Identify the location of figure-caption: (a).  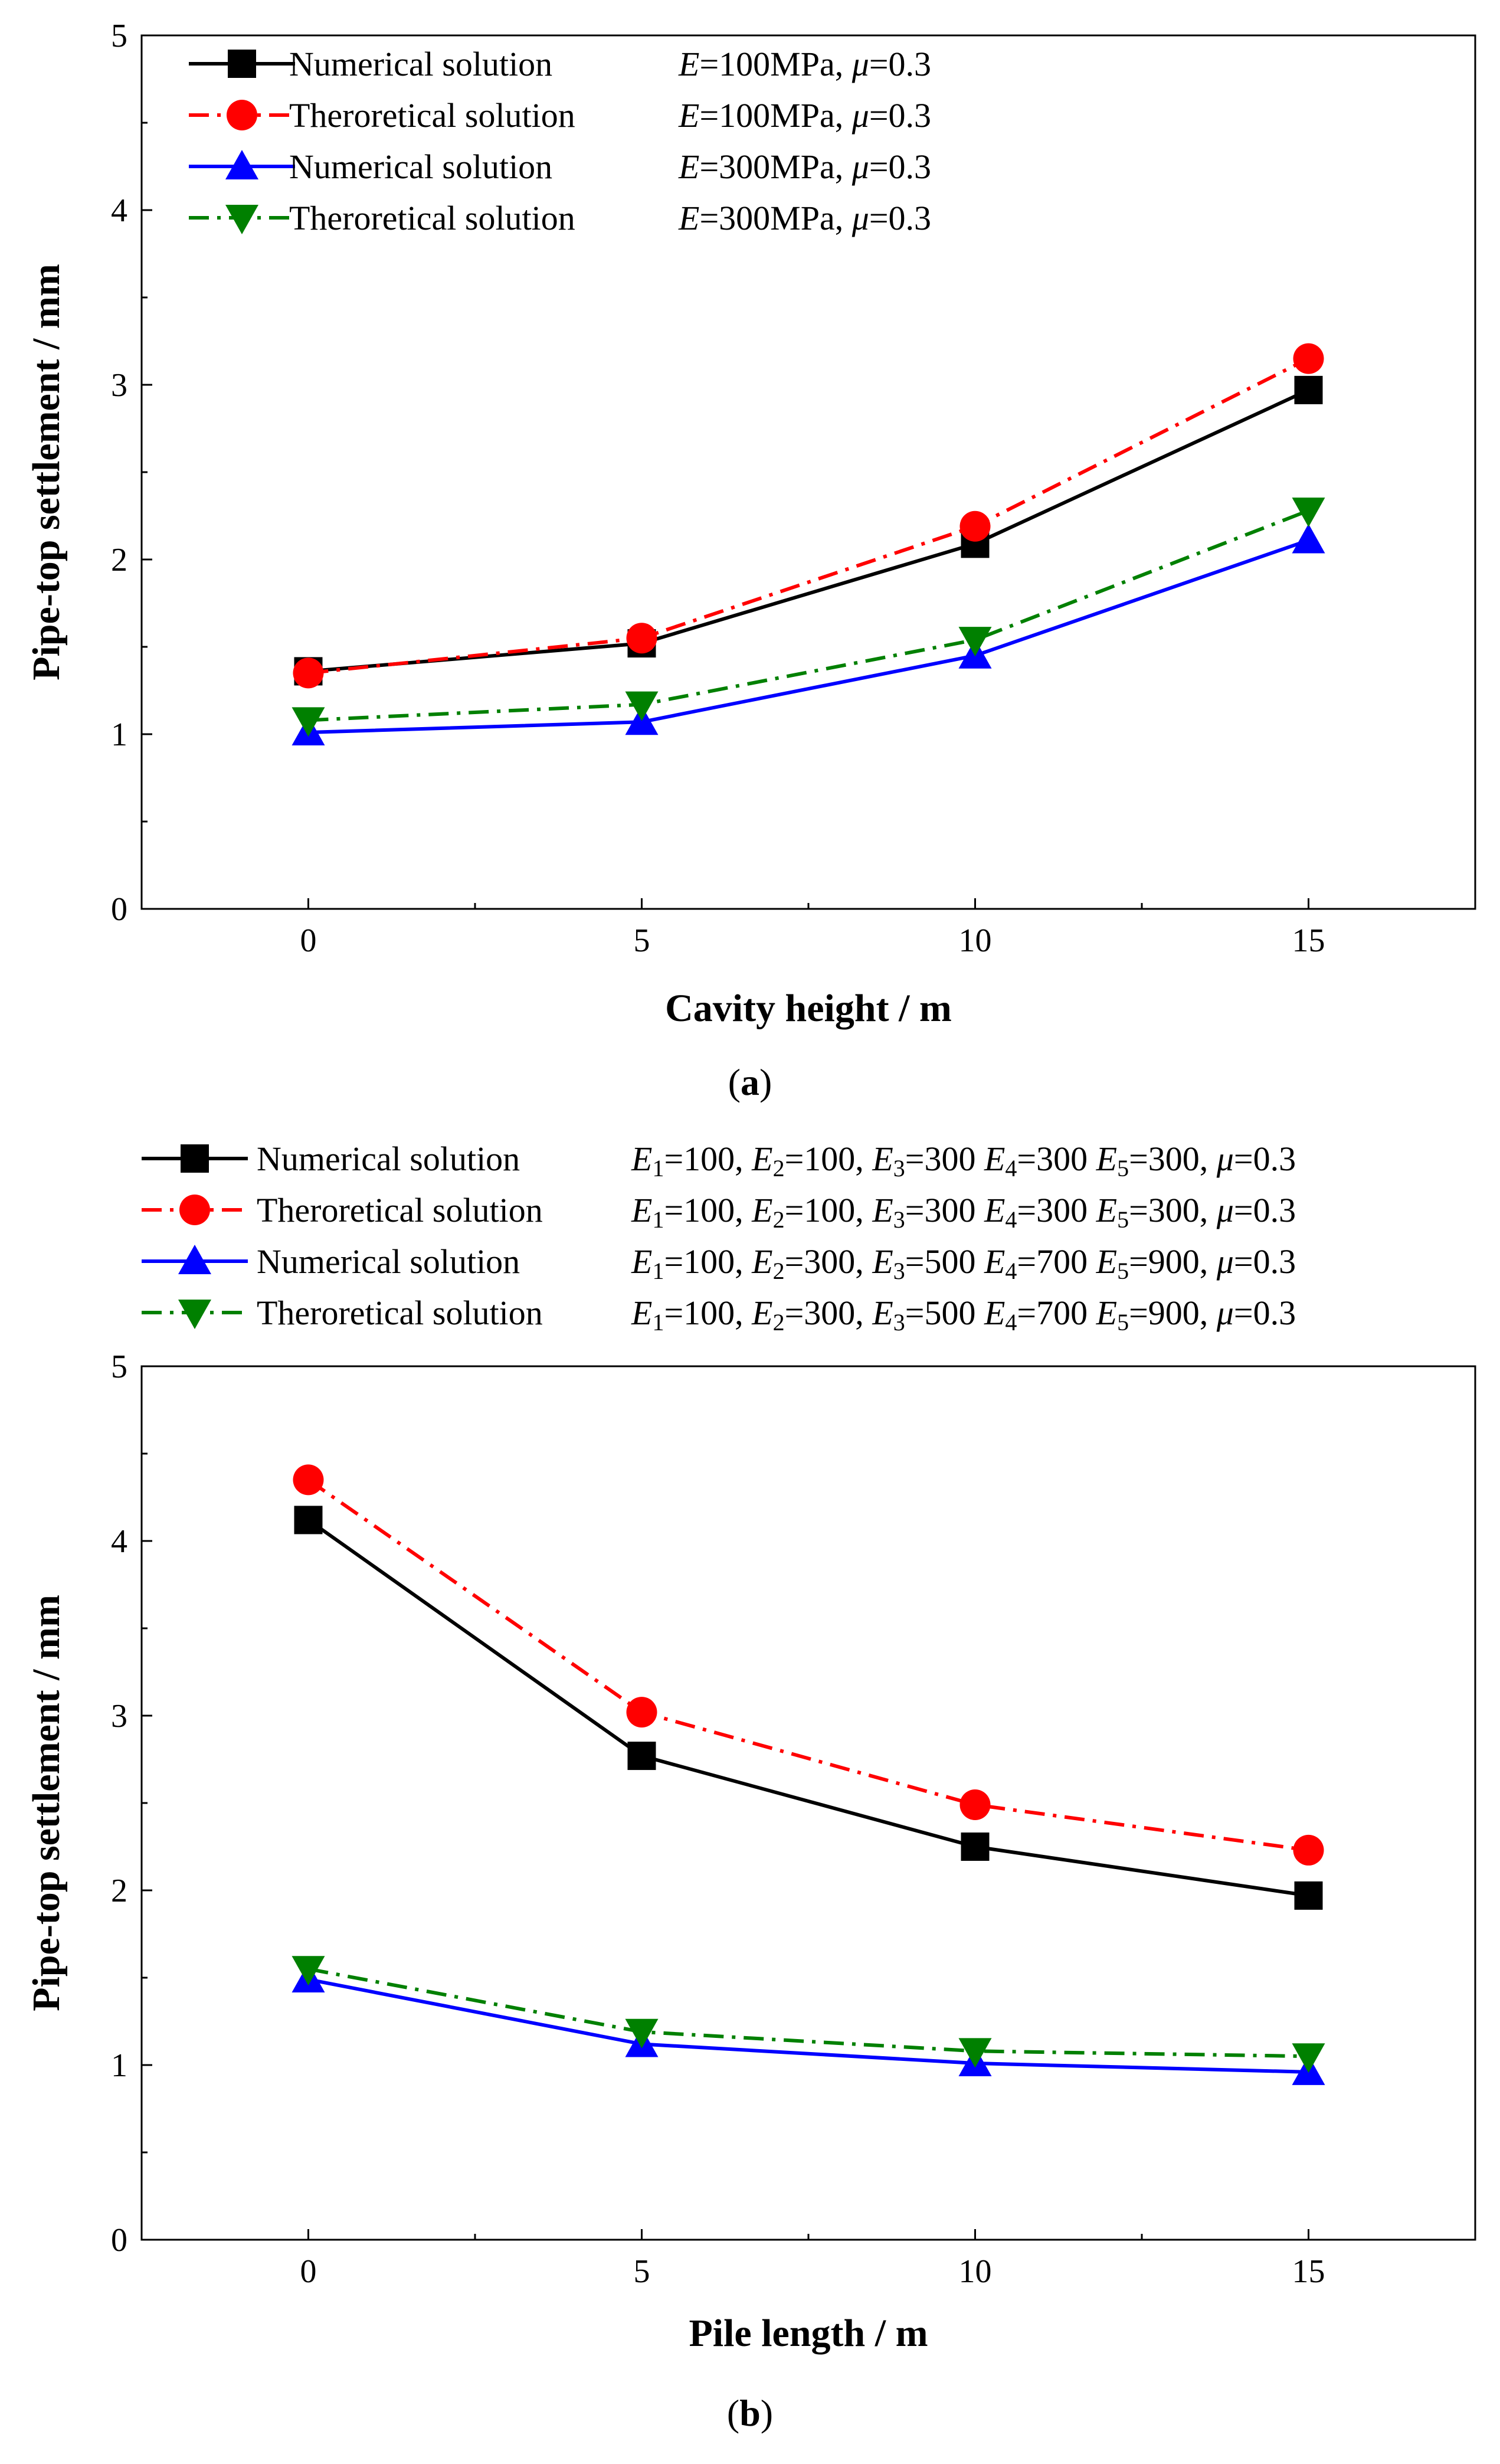
(750, 1082).